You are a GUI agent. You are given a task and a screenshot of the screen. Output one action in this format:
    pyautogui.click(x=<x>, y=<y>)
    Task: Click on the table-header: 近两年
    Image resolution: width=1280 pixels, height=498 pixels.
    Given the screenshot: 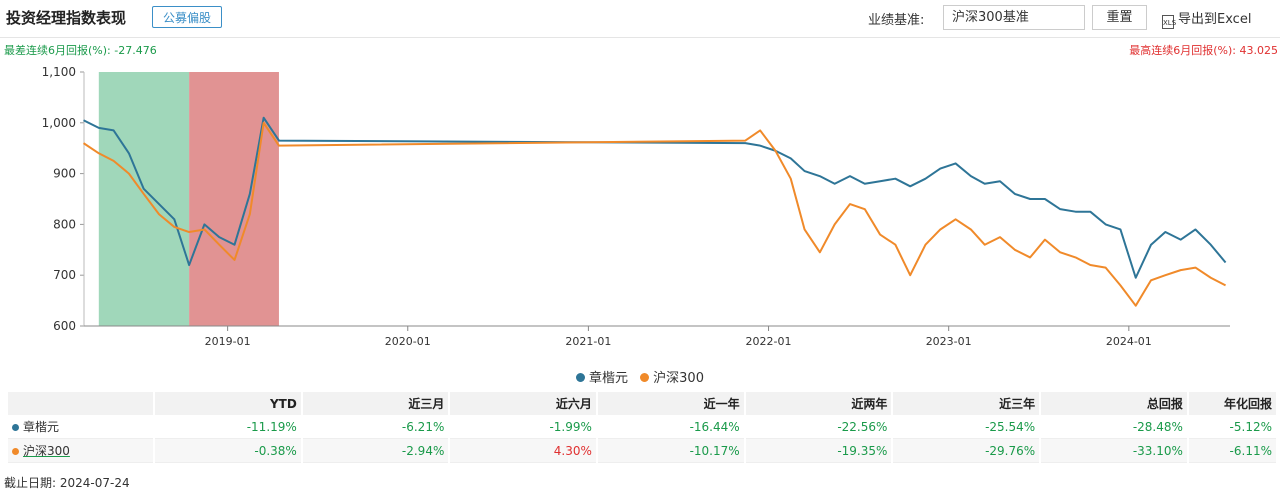 What is the action you would take?
    pyautogui.click(x=818, y=403)
    